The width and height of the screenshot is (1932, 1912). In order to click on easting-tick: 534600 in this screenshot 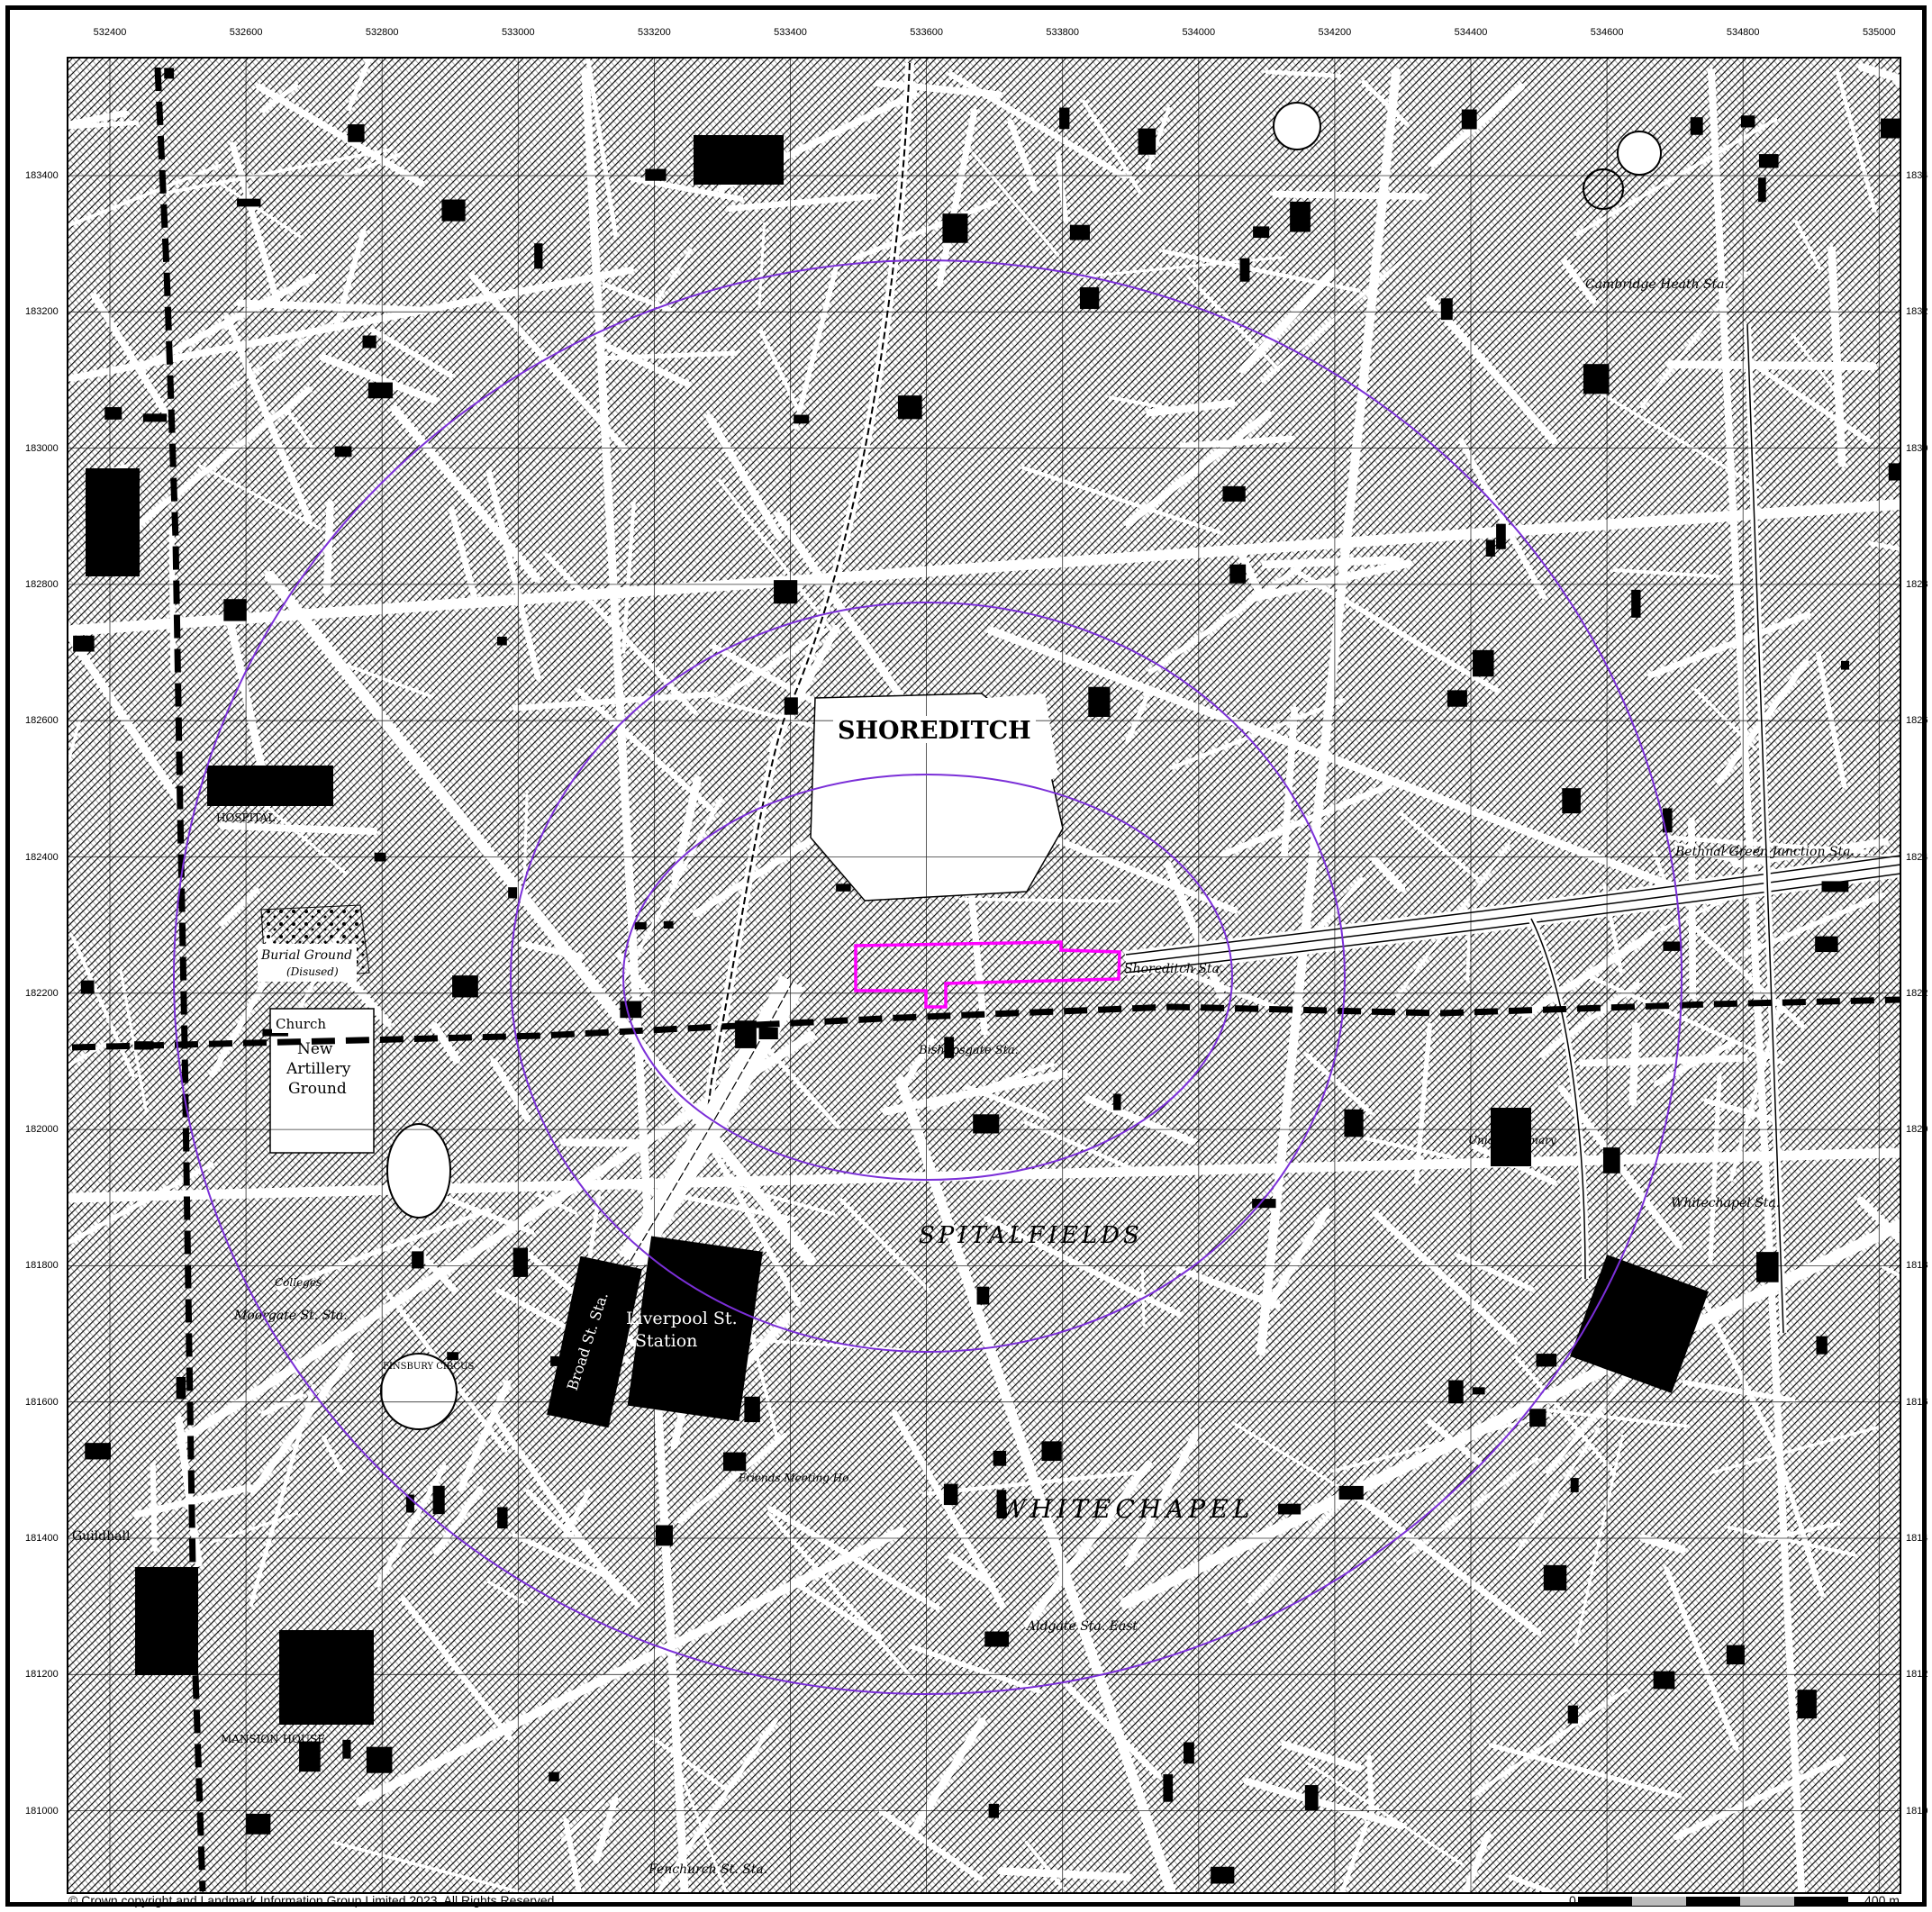, I will do `click(1607, 32)`.